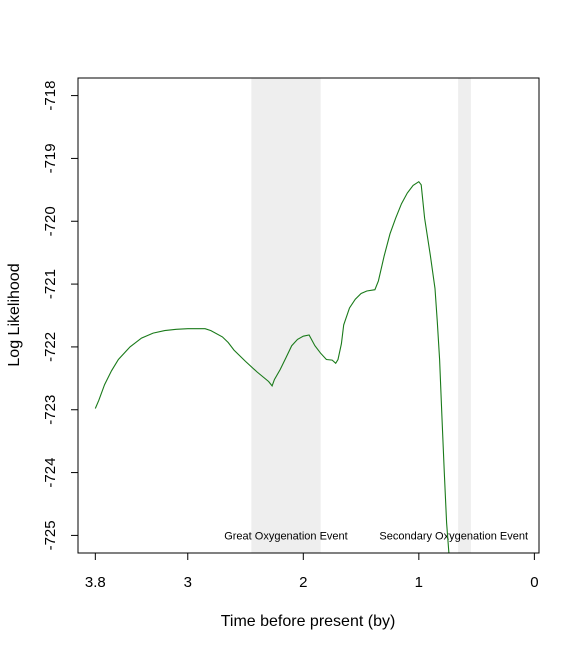 This screenshot has height=651, width=579. Describe the element at coordinates (50, 221) in the screenshot. I see `y-tick-label: -720` at that location.